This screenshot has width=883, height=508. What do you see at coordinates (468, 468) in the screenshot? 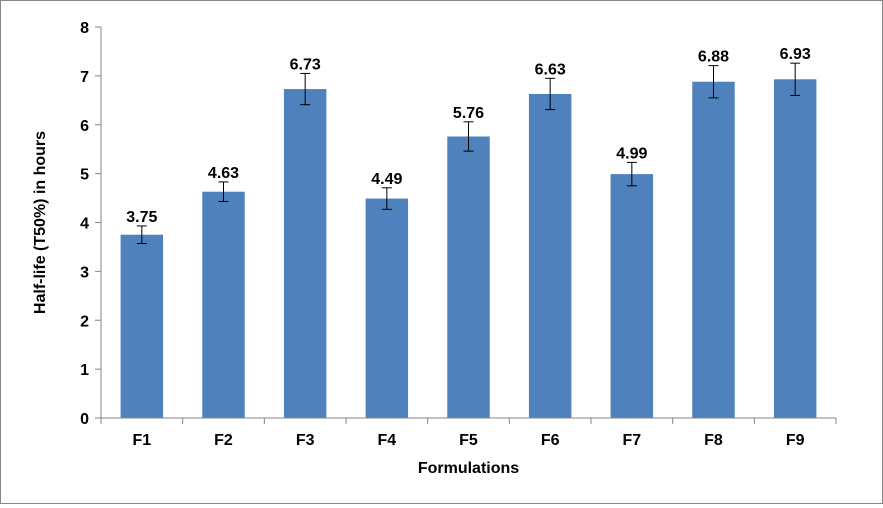
I see `x-axis-title: Formulations` at bounding box center [468, 468].